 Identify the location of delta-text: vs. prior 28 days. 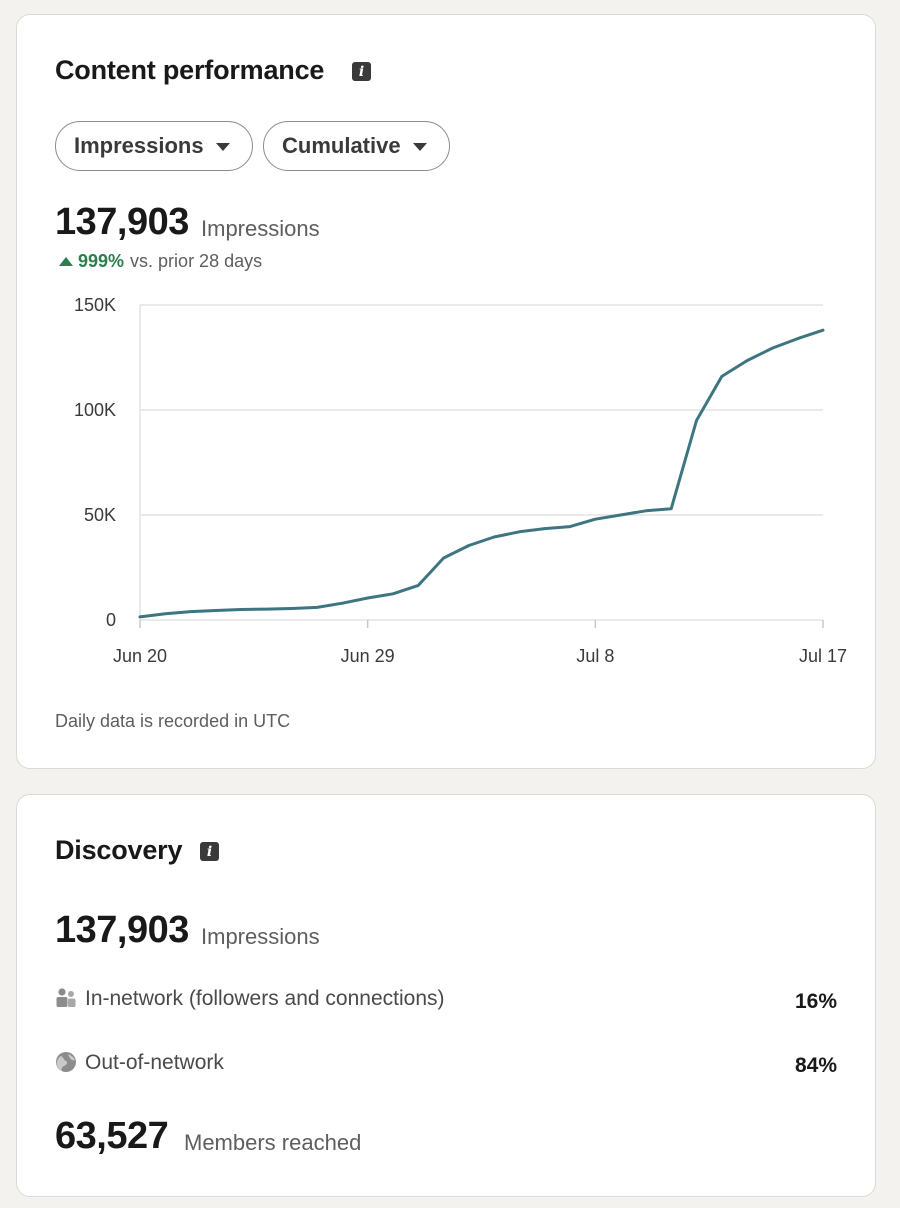
(196, 261).